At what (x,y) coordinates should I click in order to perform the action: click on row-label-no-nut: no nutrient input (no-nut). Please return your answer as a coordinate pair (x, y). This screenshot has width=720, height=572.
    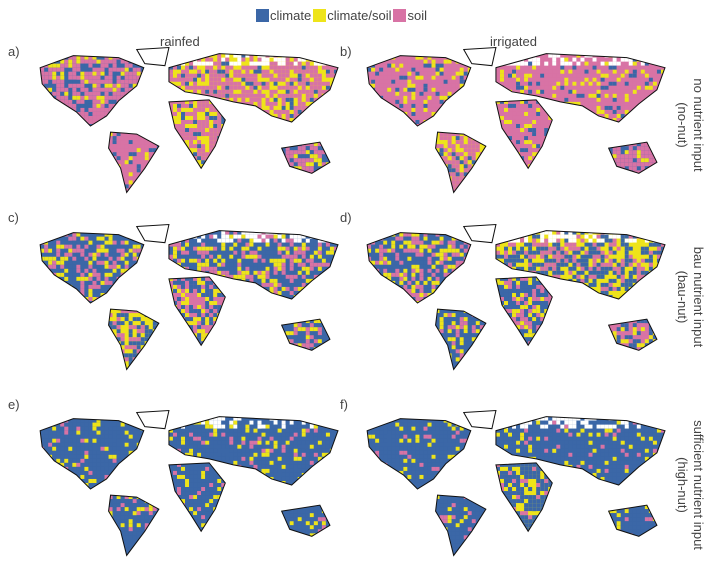
    Looking at the image, I should click on (690, 125).